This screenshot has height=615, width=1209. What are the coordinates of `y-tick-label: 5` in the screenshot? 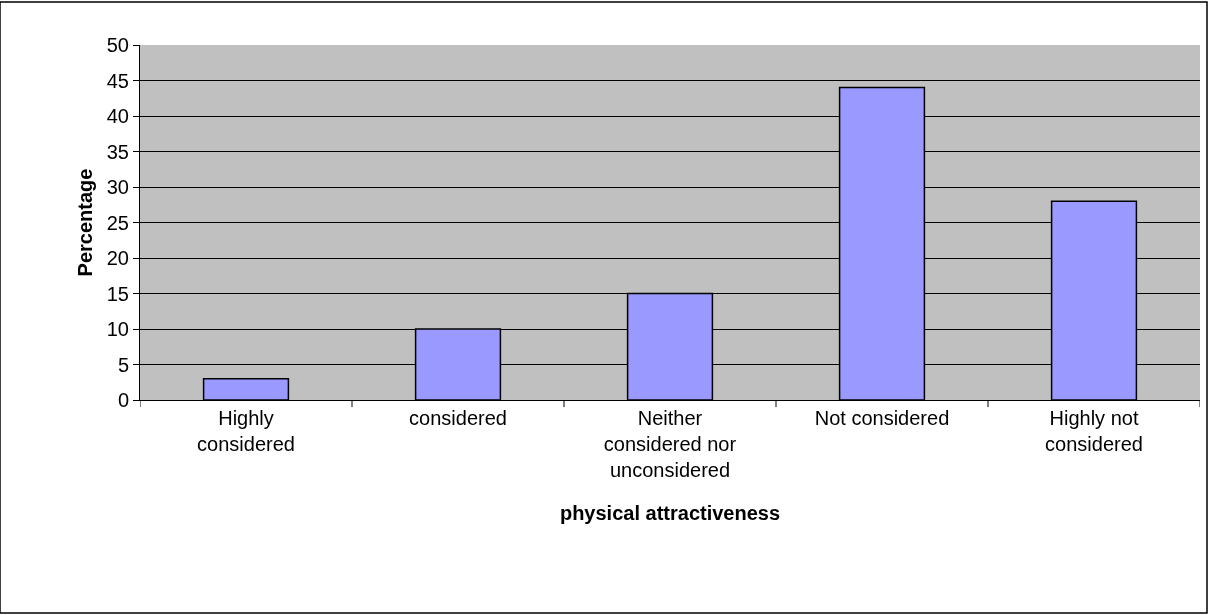 It's located at (123, 364).